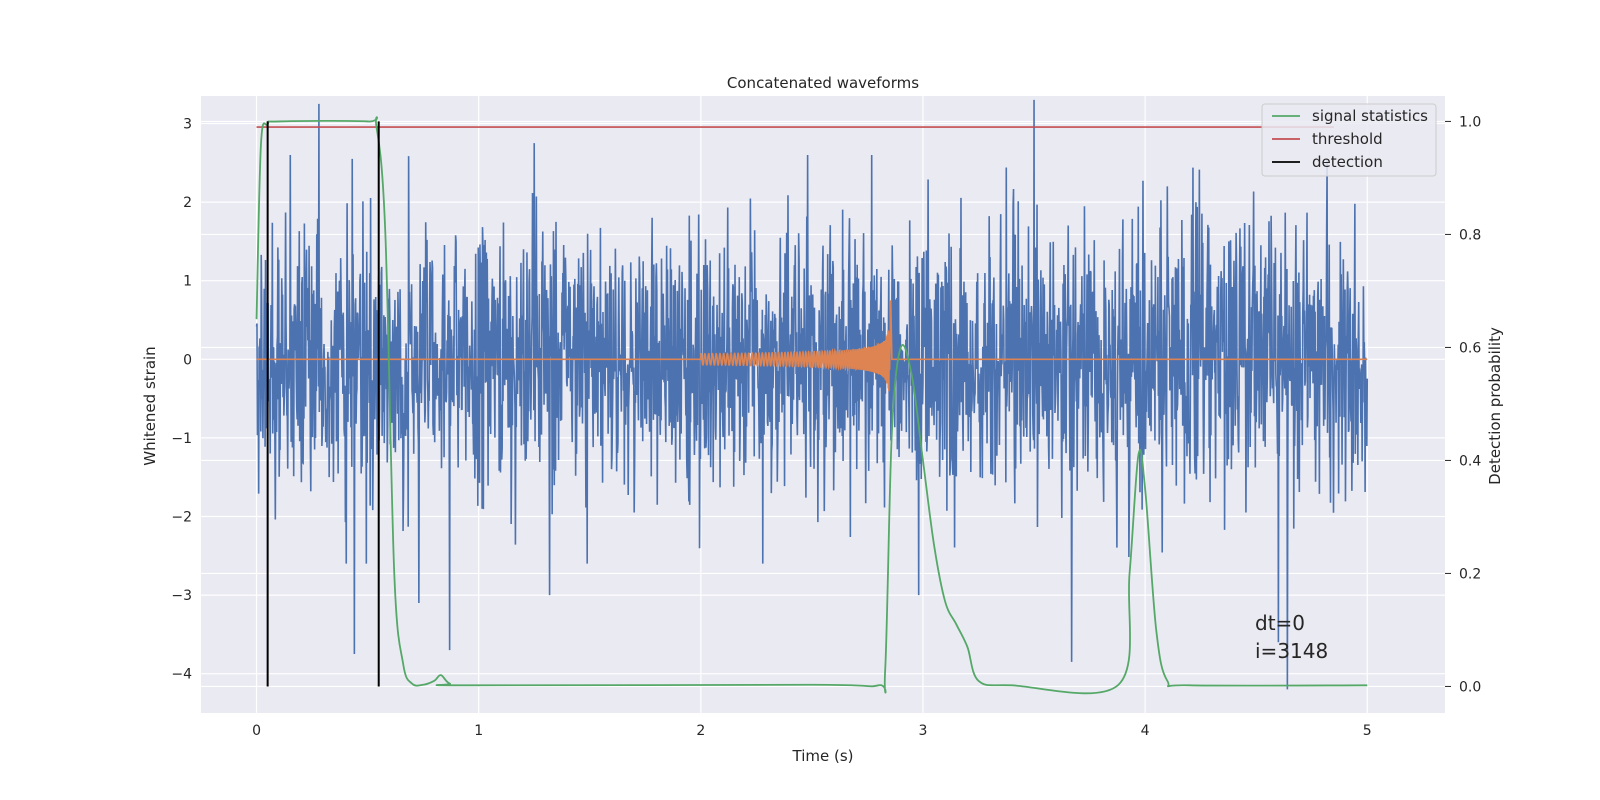 The image size is (1600, 800). What do you see at coordinates (1291, 651) in the screenshot?
I see `annotation-index: i=3148` at bounding box center [1291, 651].